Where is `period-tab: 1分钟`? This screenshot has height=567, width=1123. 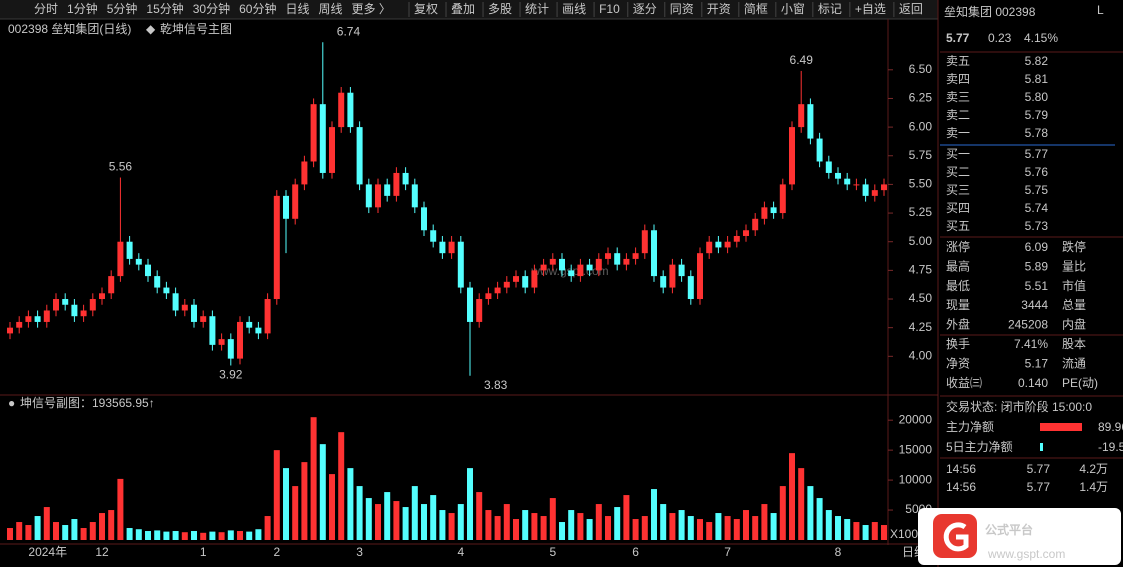 period-tab: 1分钟 is located at coordinates (82, 8).